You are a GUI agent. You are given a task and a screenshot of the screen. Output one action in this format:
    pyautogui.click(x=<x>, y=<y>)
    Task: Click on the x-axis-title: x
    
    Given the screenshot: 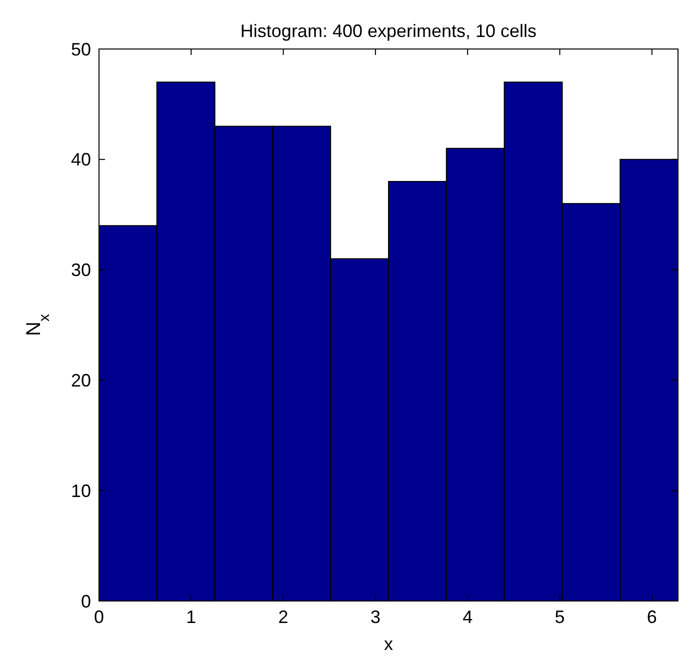 What is the action you would take?
    pyautogui.click(x=388, y=644)
    